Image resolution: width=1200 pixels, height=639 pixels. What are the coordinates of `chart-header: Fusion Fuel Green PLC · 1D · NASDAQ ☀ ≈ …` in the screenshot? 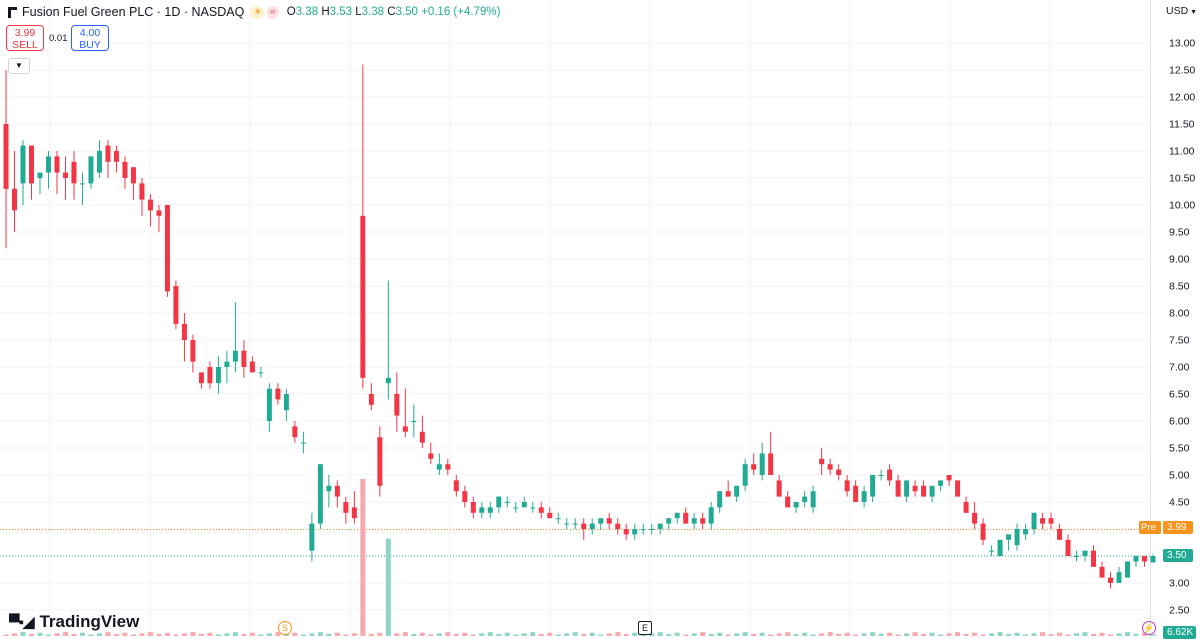 It's located at (254, 12).